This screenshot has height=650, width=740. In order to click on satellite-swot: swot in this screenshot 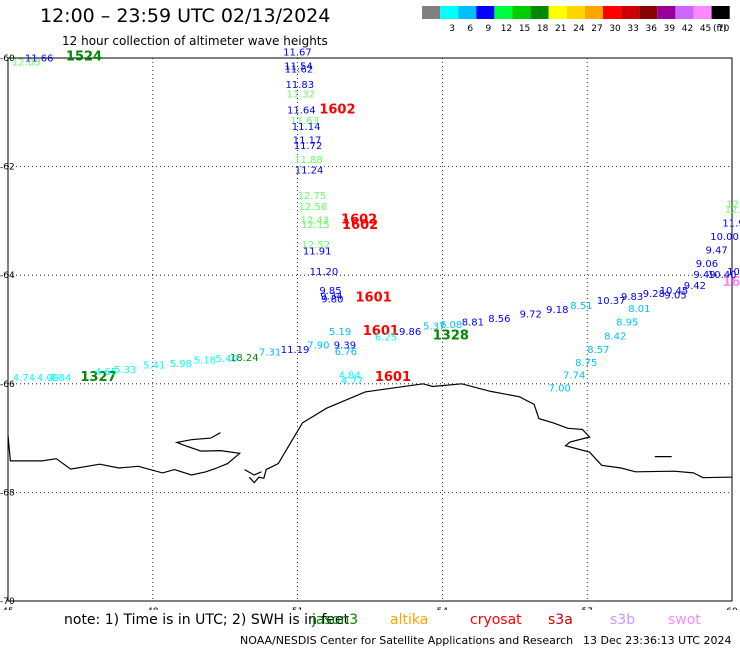, I will do `click(684, 620)`.